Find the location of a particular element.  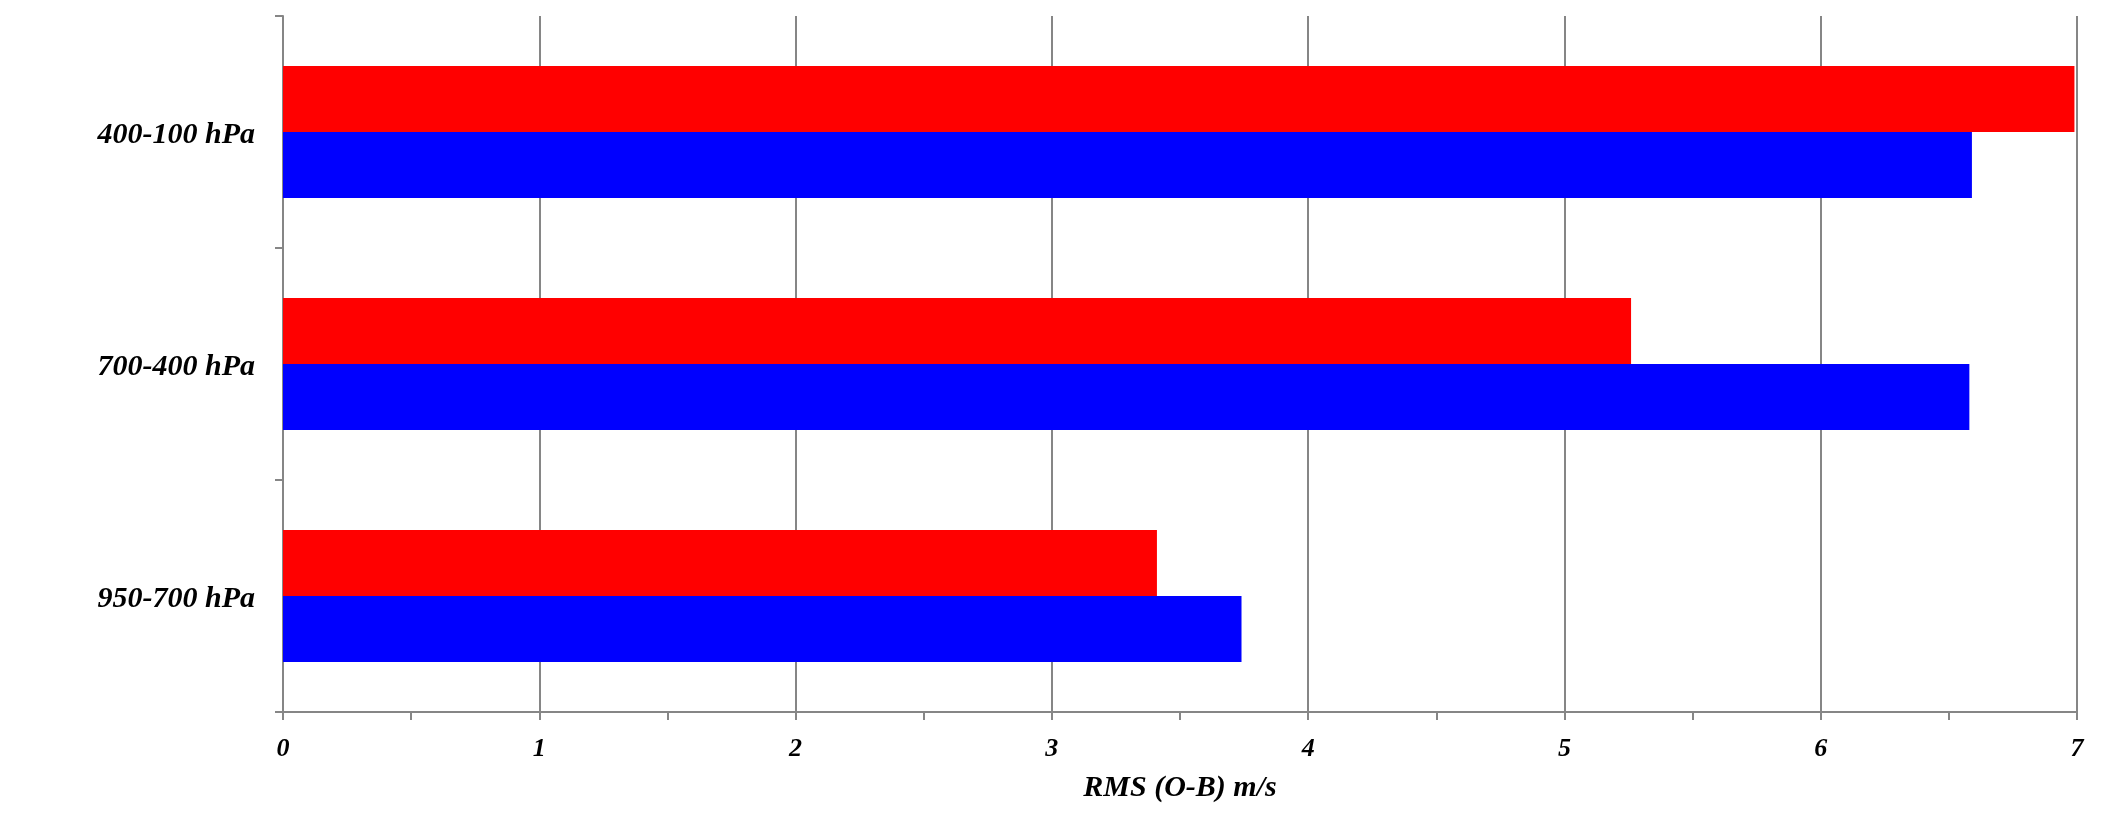

x-tick-label: 3 is located at coordinates (1051, 747).